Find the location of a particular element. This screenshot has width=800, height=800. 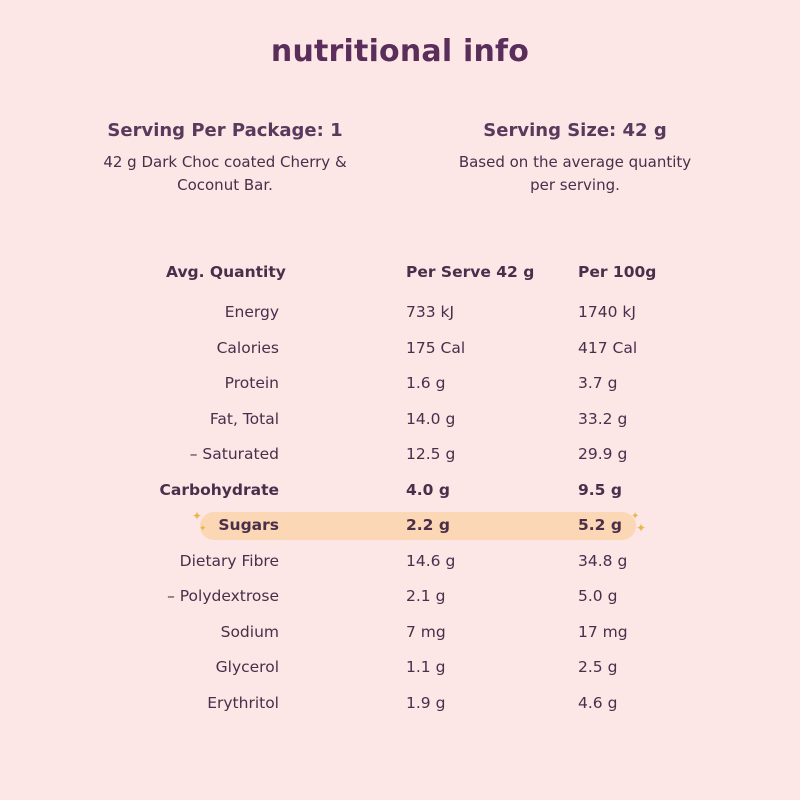

per-100g-value: 5.2 g is located at coordinates (600, 525).